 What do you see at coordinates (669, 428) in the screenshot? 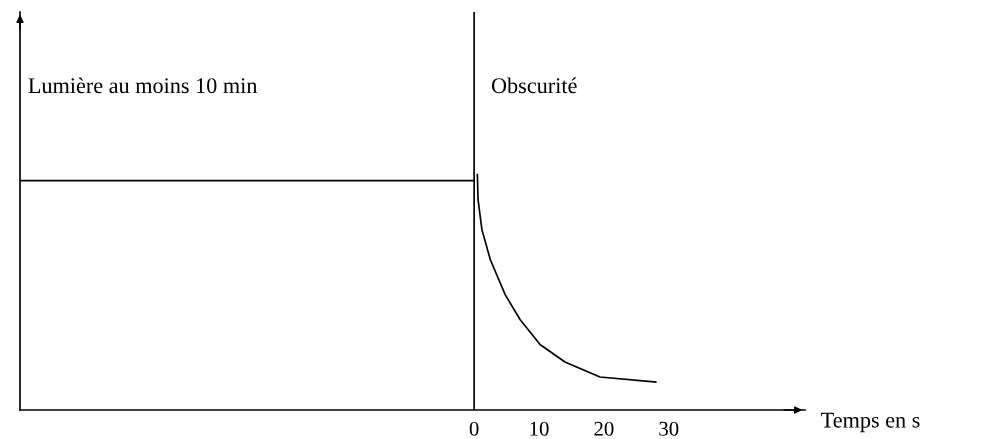
I see `x-tick-label: 30` at bounding box center [669, 428].